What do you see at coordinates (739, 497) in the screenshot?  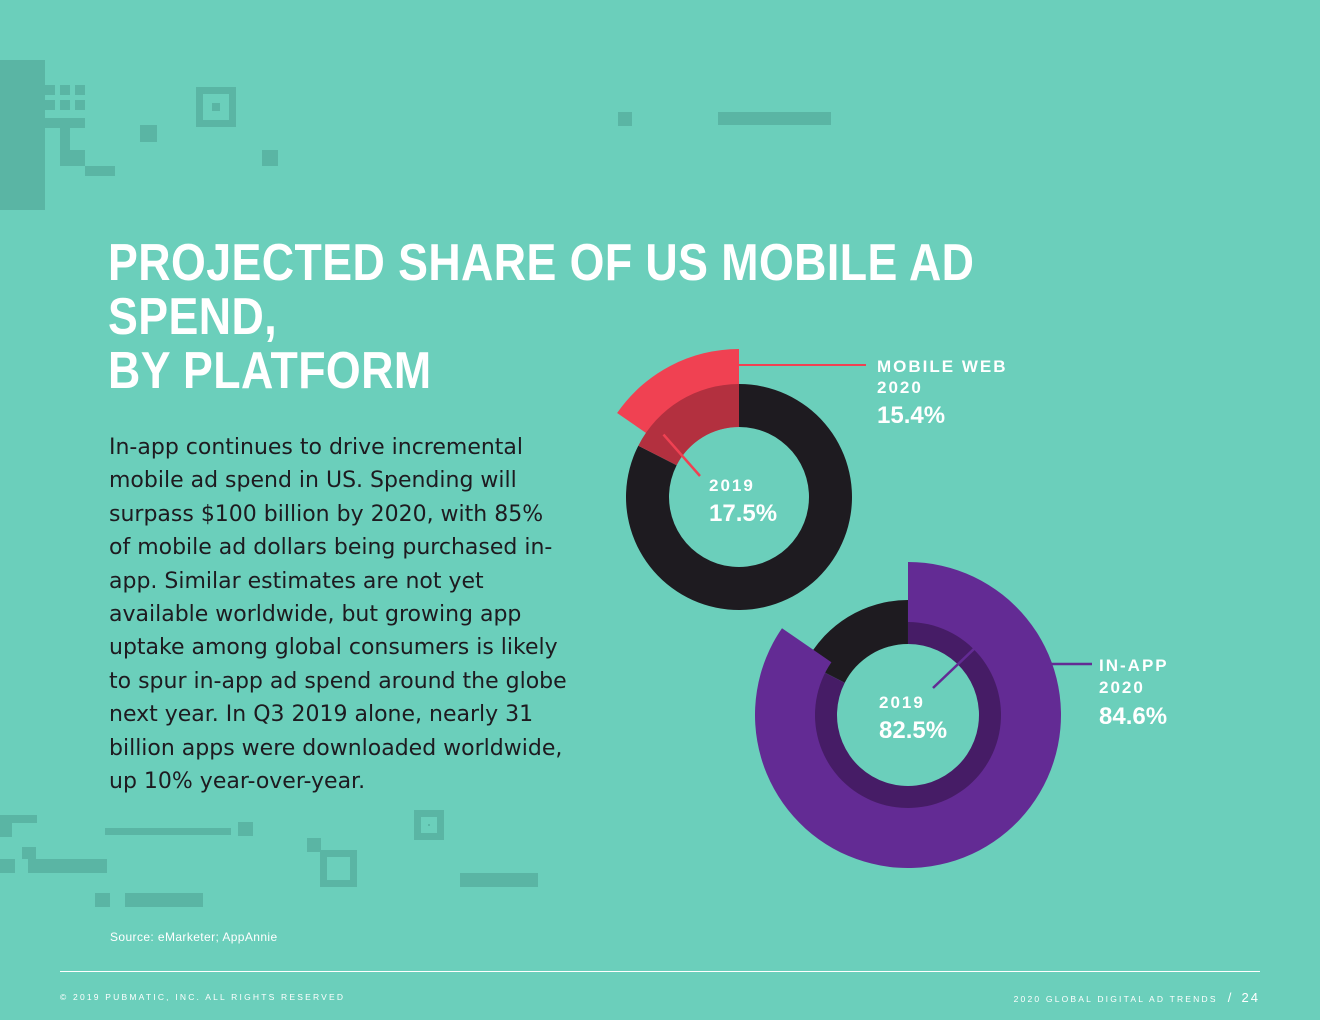 I see `mobile-web-ring-remainder` at bounding box center [739, 497].